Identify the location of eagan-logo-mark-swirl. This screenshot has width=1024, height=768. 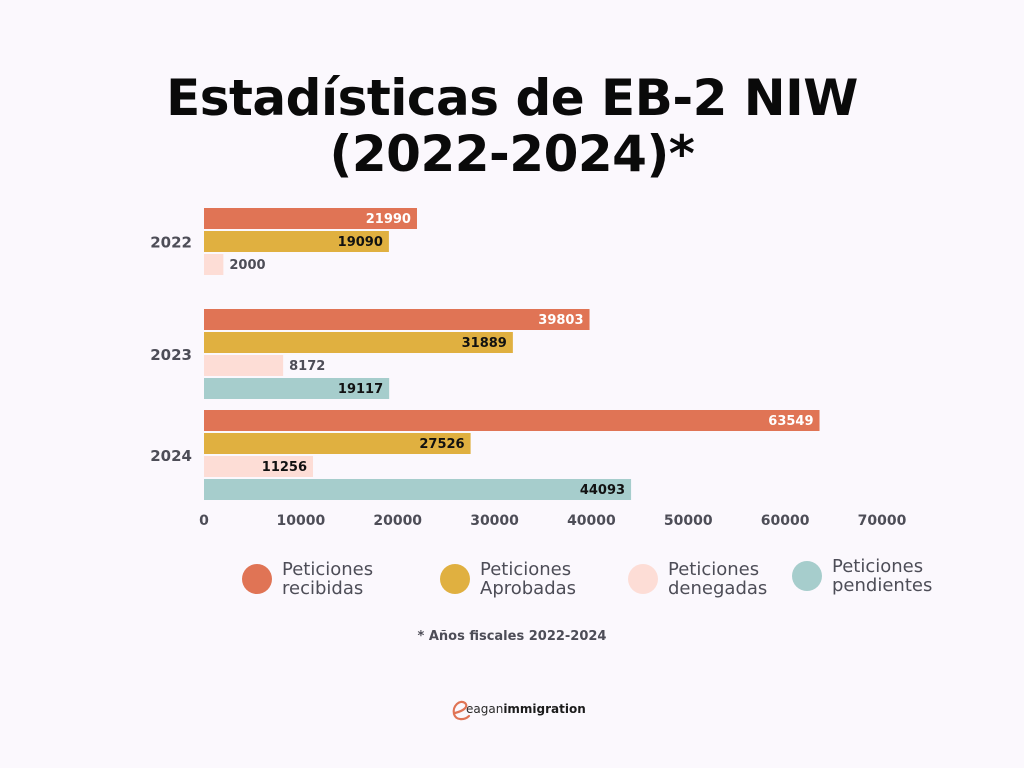
(461, 710).